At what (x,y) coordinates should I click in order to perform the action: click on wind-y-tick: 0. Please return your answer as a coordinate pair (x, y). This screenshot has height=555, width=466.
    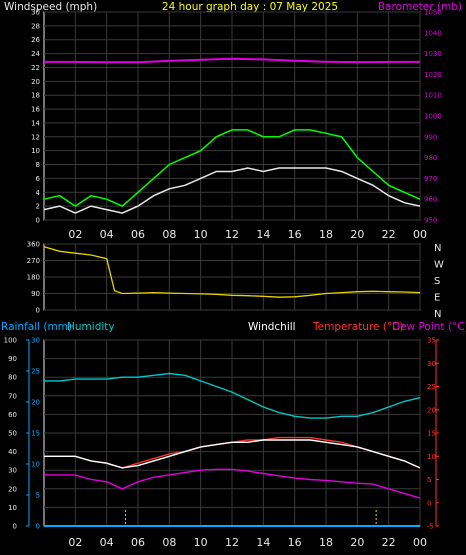
    Looking at the image, I should click on (38, 221).